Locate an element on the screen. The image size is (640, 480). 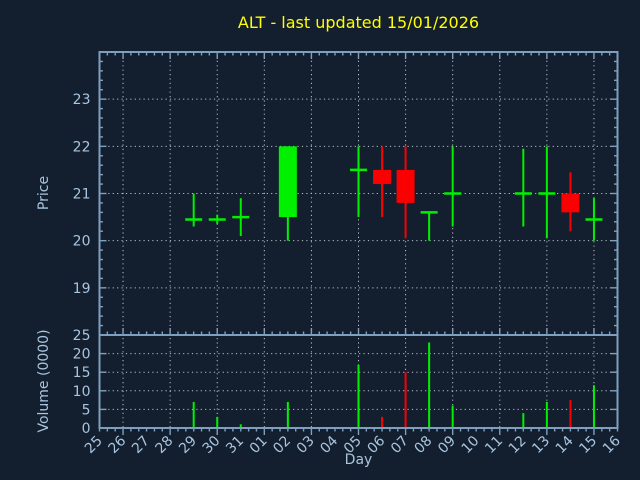
price-tick-label: 22 is located at coordinates (82, 147).